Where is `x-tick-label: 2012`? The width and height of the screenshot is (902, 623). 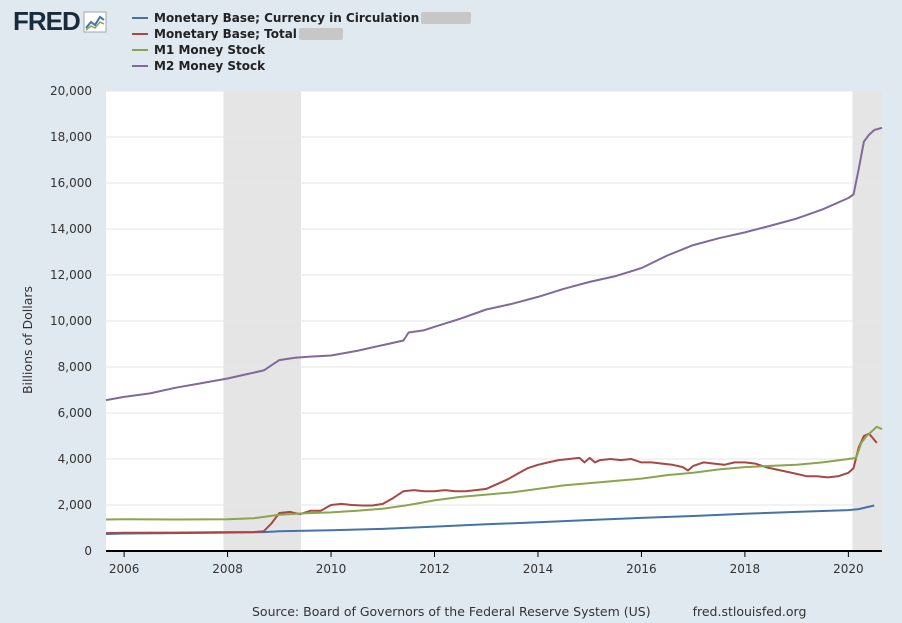 x-tick-label: 2012 is located at coordinates (434, 569).